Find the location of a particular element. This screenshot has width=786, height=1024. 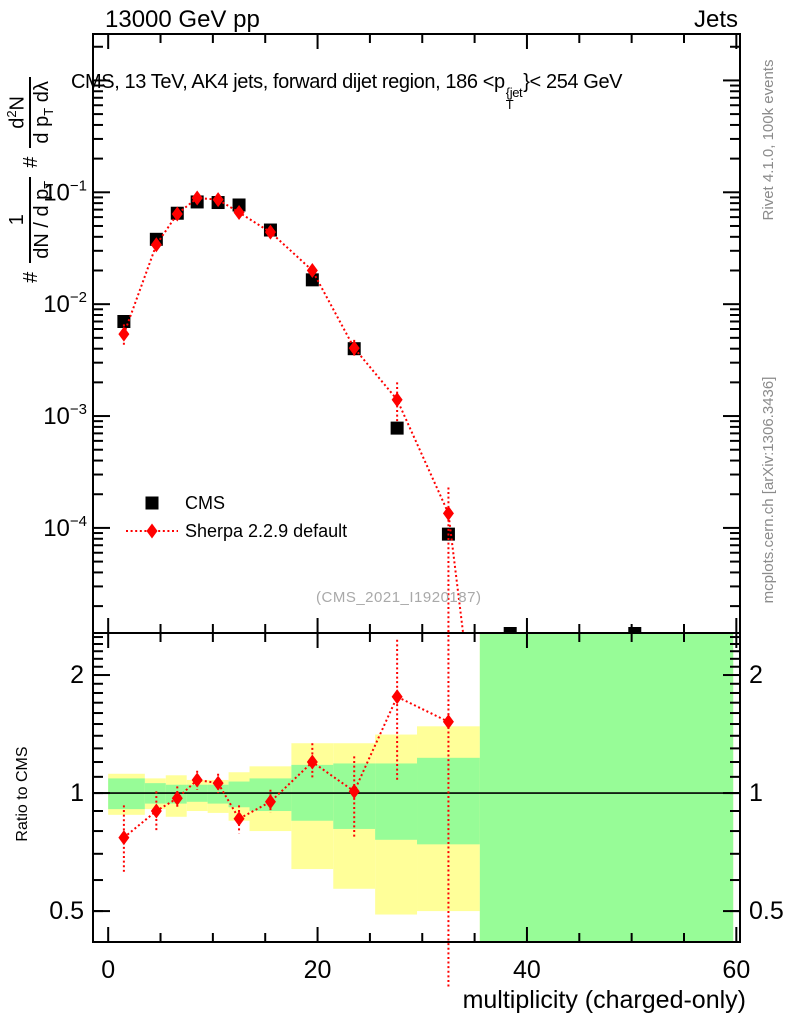

legend: CMS Sherpa 2.2.9 default is located at coordinates (236, 517).